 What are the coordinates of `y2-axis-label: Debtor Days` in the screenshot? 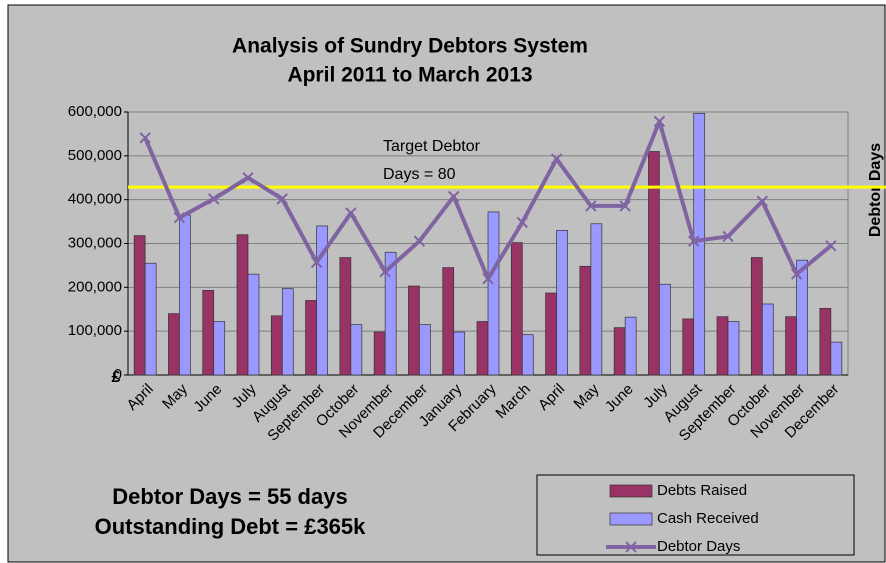 It's located at (875, 190).